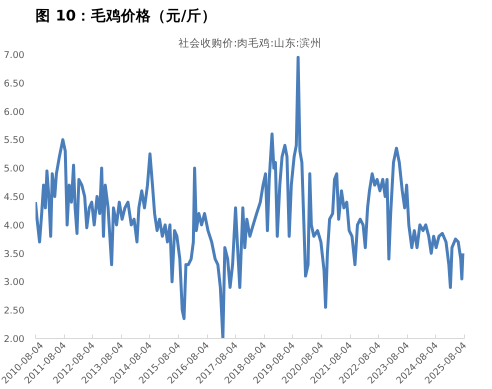 Image resolution: width=492 pixels, height=389 pixels. Describe the element at coordinates (250, 43) in the screenshot. I see `chart-subtitle: 社会收购价:肉毛鸡:山东:滨州` at that location.